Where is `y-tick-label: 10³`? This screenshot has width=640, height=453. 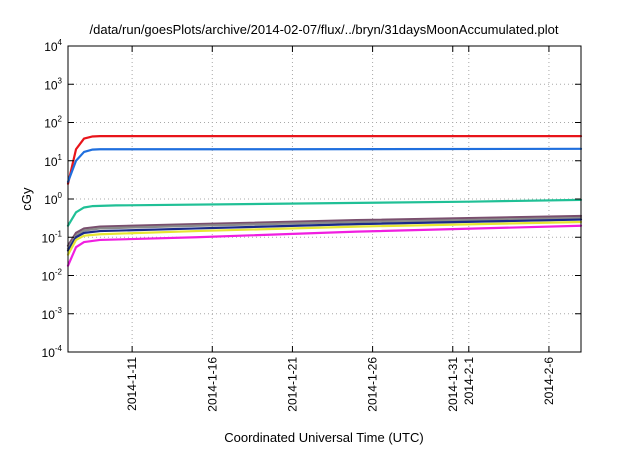
y-tick-label: 10³ is located at coordinates (53, 84).